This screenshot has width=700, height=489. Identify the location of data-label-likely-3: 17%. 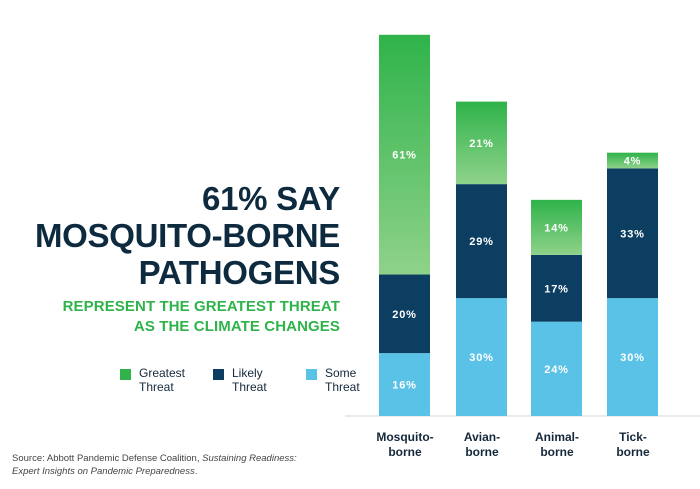
(556, 289).